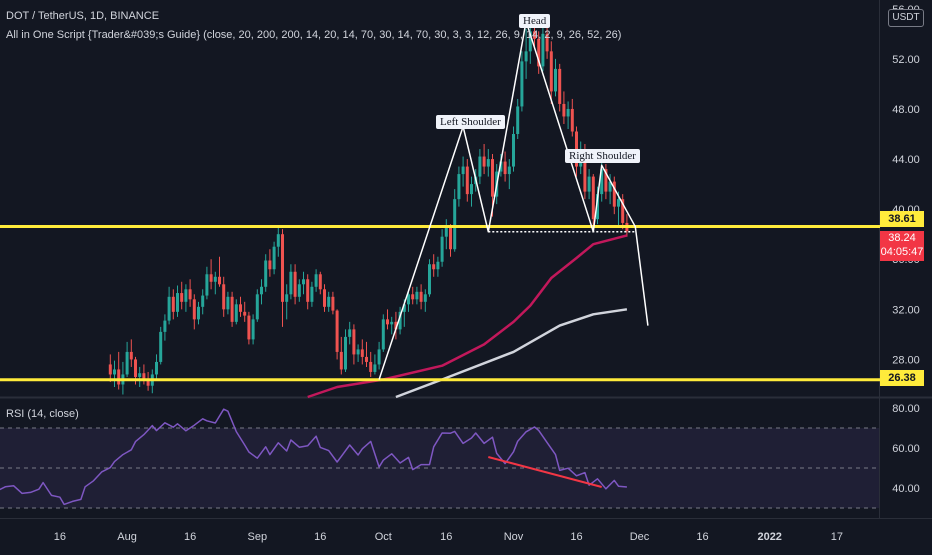  What do you see at coordinates (906, 18) in the screenshot?
I see `currency-button: USDT` at bounding box center [906, 18].